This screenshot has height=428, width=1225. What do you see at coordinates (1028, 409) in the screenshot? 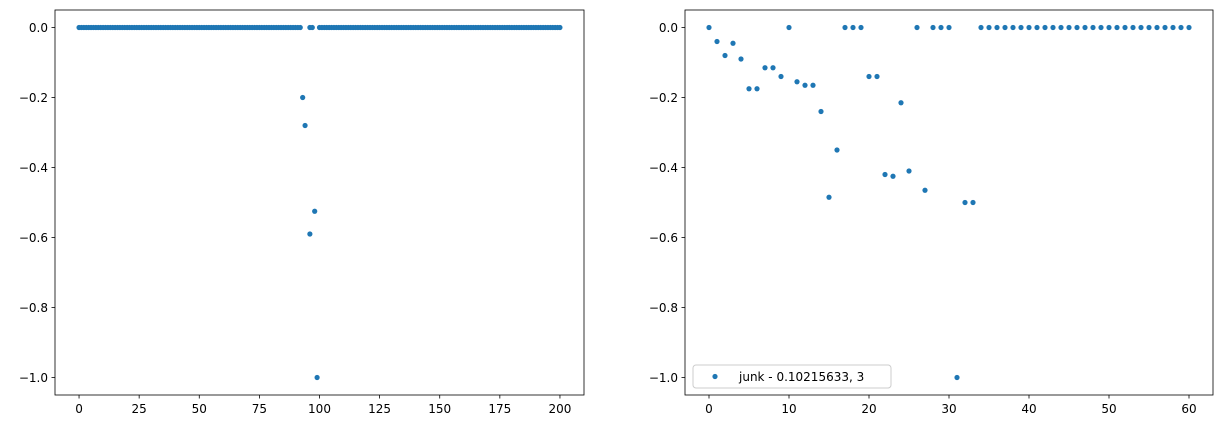
I see `x-tick-label: 40` at bounding box center [1028, 409].